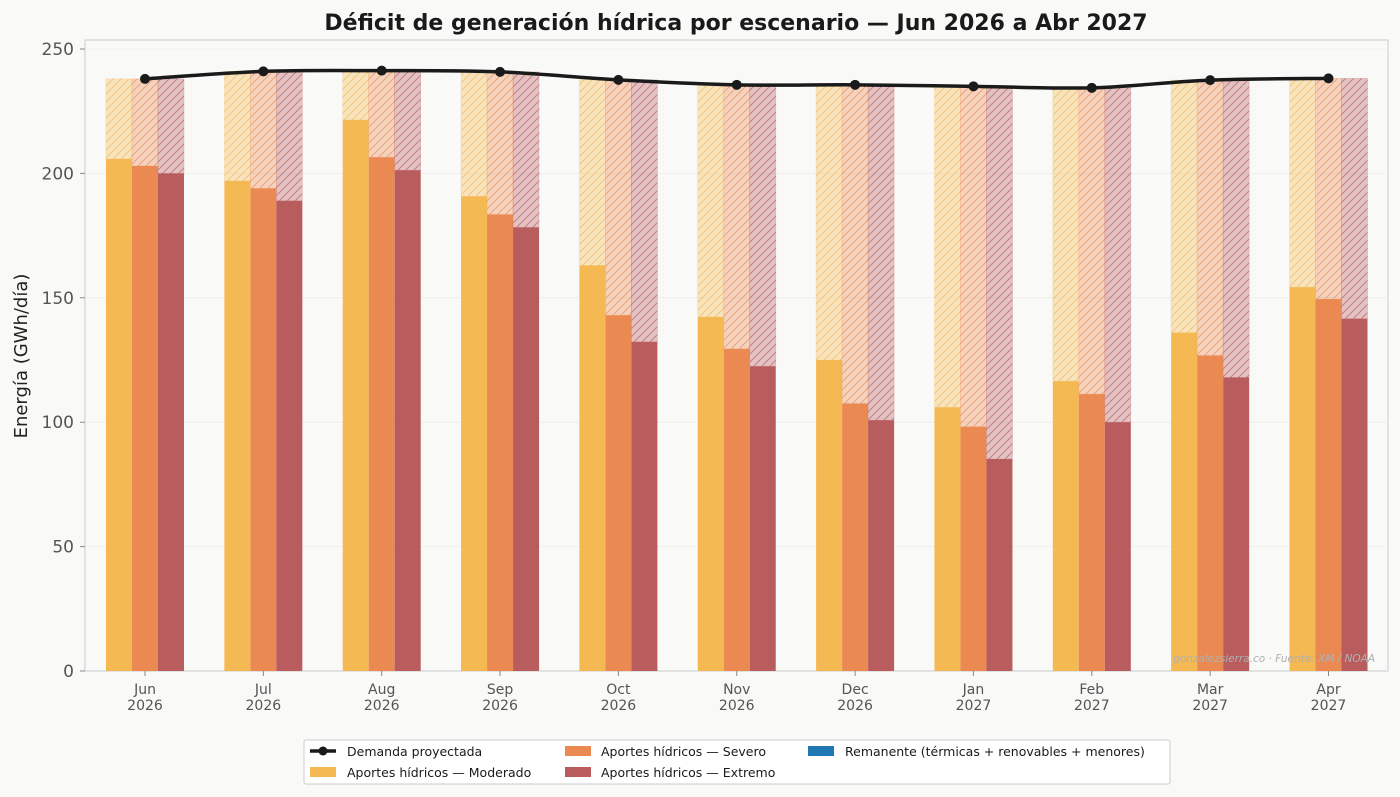  I want to click on demand-line, so click(737, 79).